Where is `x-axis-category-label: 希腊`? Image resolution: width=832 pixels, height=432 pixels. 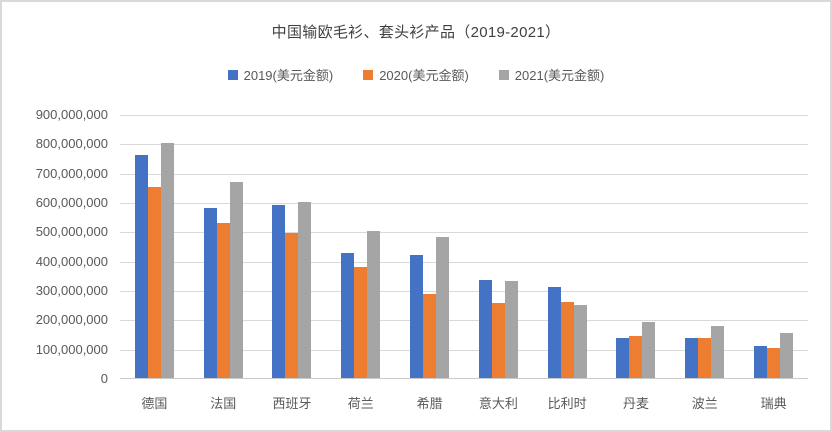
x-axis-category-label: 希腊 is located at coordinates (429, 403).